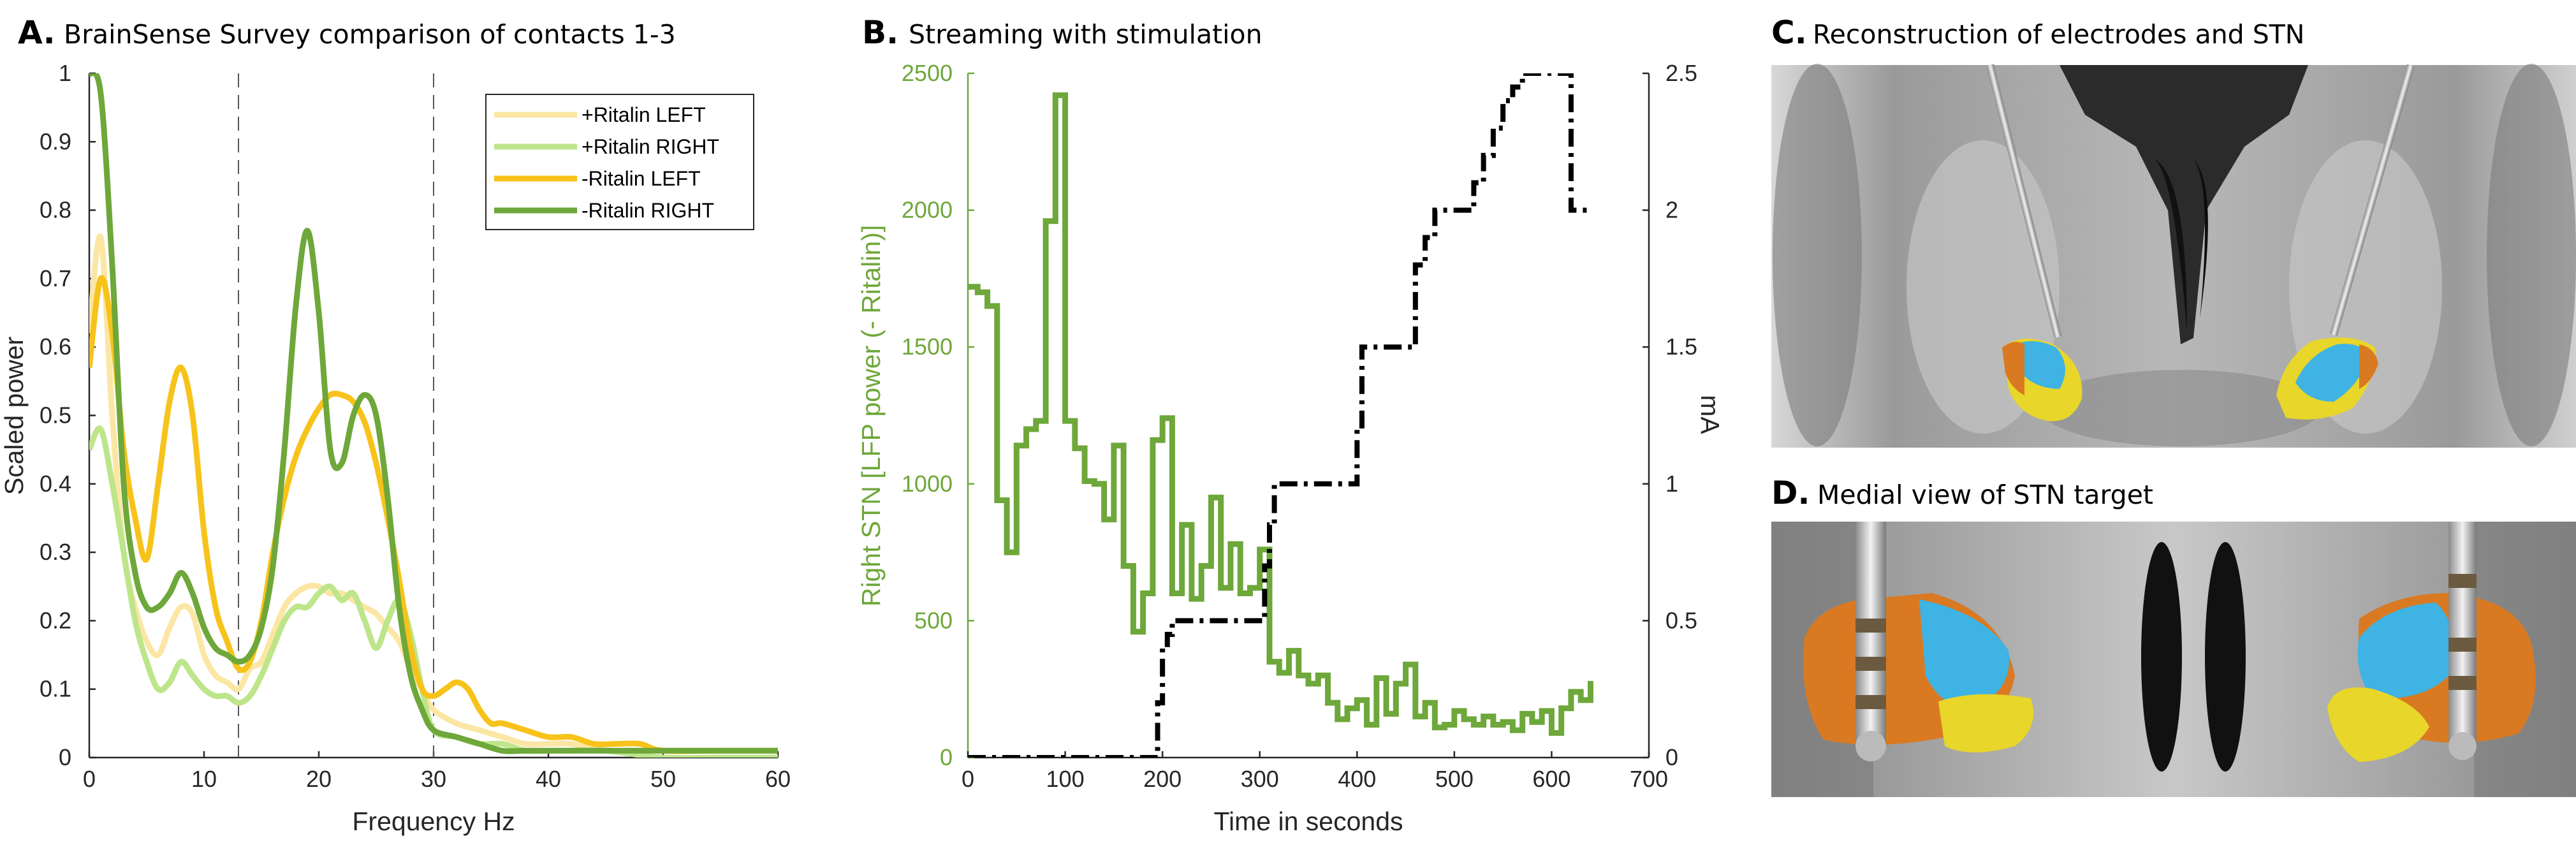 This screenshot has height=843, width=2576. What do you see at coordinates (663, 779) in the screenshot?
I see `panel-a-xtick-label: 50` at bounding box center [663, 779].